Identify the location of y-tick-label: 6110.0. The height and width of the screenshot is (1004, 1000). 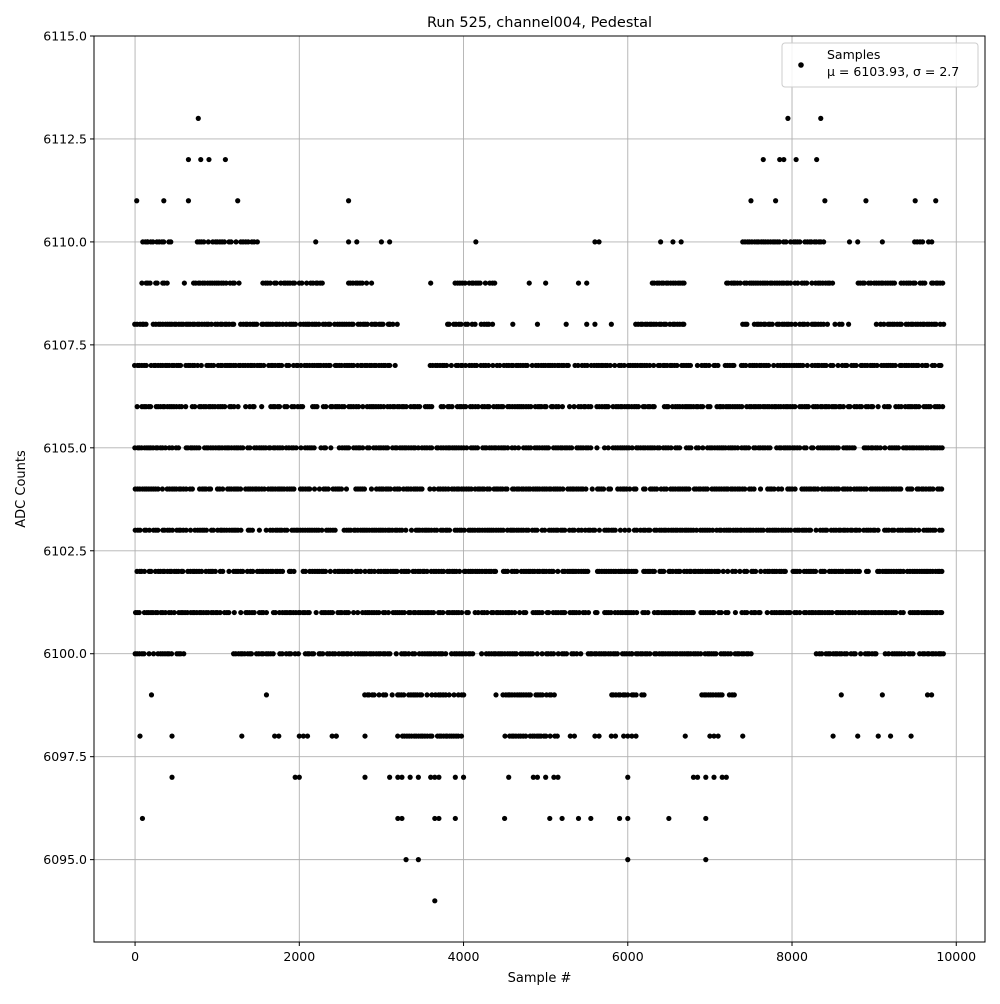
(65, 241).